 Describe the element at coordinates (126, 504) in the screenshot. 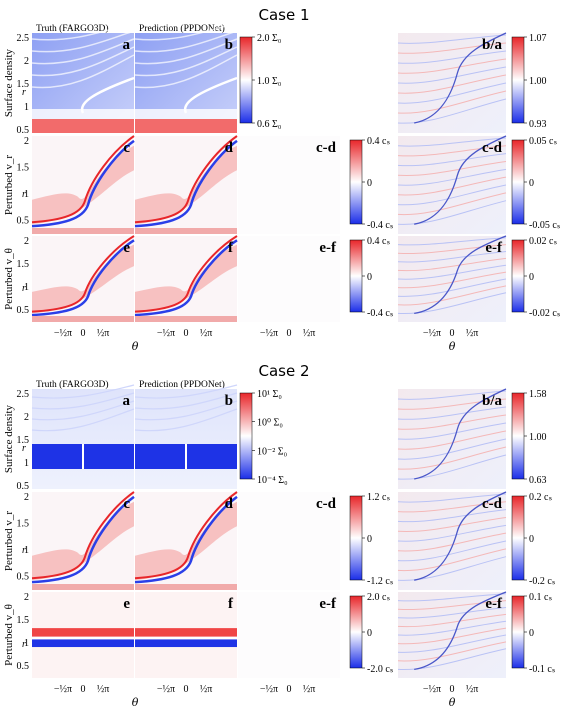

I see `panel-letter: c` at that location.